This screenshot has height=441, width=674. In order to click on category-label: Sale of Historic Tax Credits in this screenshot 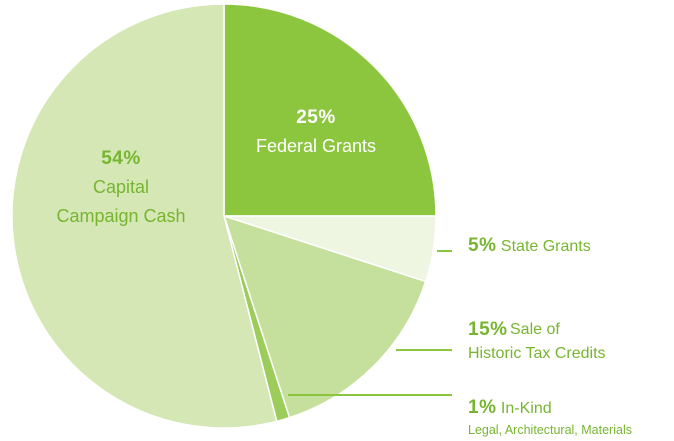, I will do `click(537, 341)`.